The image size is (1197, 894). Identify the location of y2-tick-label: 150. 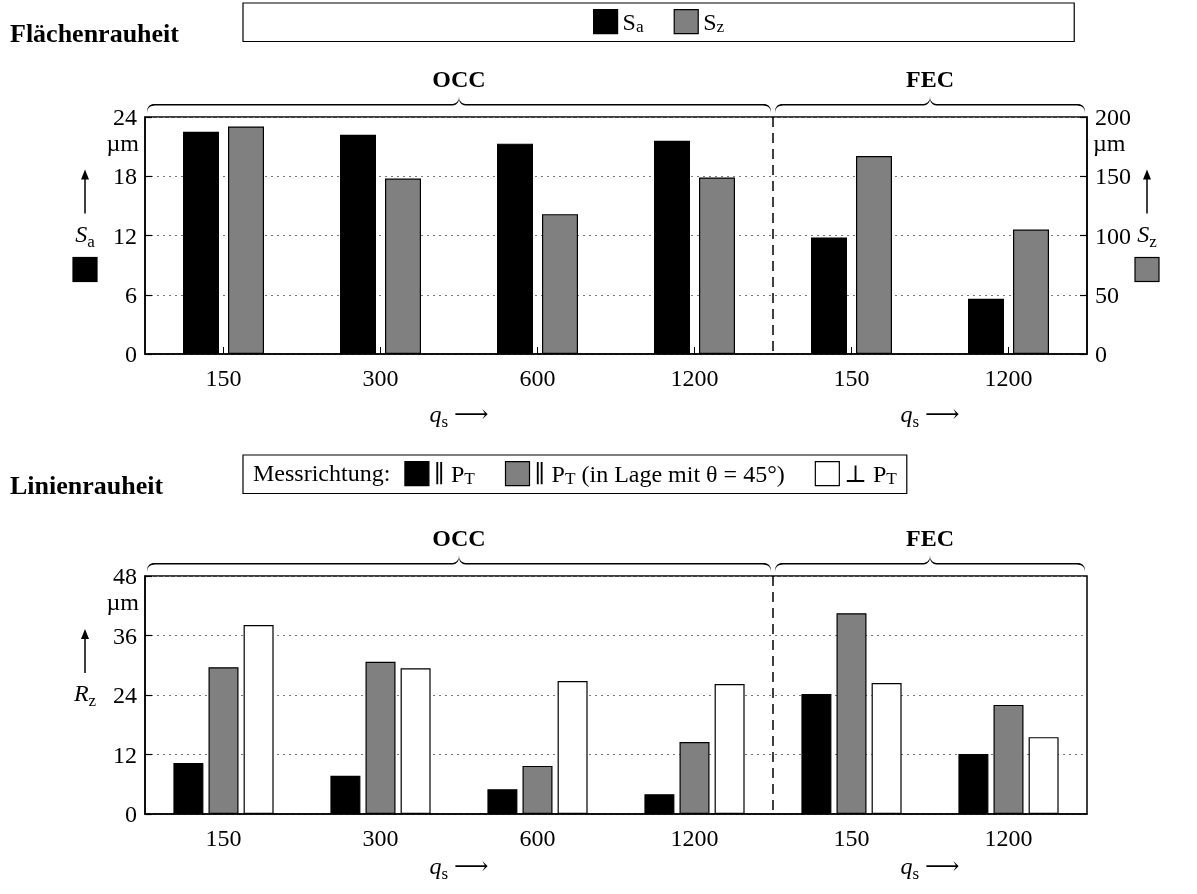
(1113, 176).